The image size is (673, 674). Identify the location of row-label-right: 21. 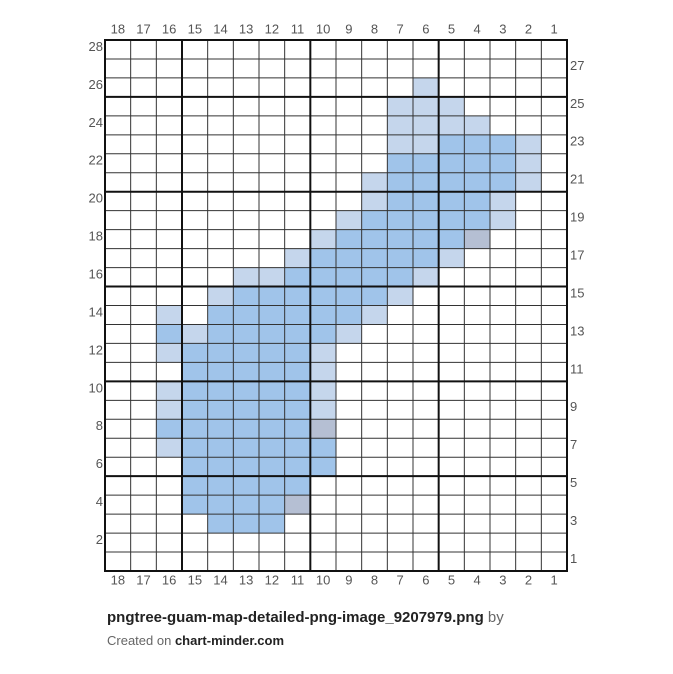
(577, 179).